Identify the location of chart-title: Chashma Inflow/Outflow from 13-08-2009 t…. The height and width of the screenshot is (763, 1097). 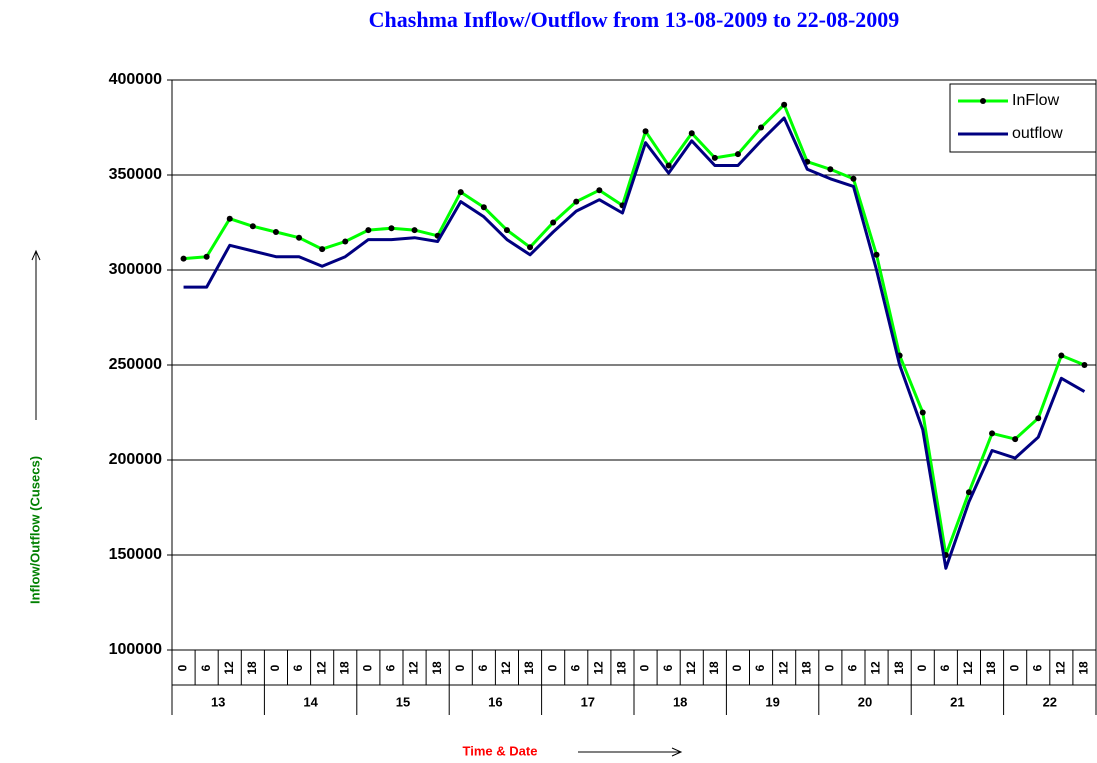
(634, 19).